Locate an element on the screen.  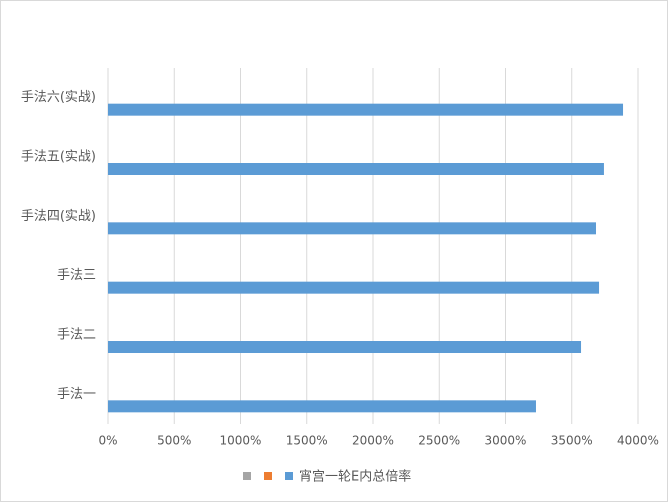
x-tick-label: 1000% is located at coordinates (241, 441).